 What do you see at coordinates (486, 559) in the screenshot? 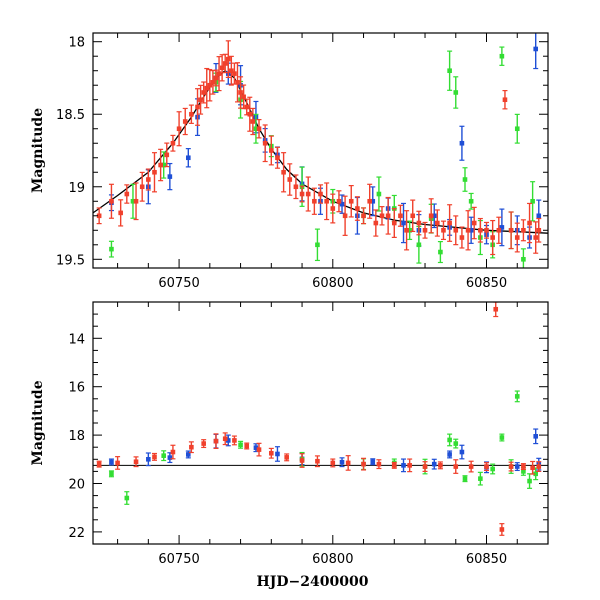
I see `x-tick-label: 60850` at bounding box center [486, 559].